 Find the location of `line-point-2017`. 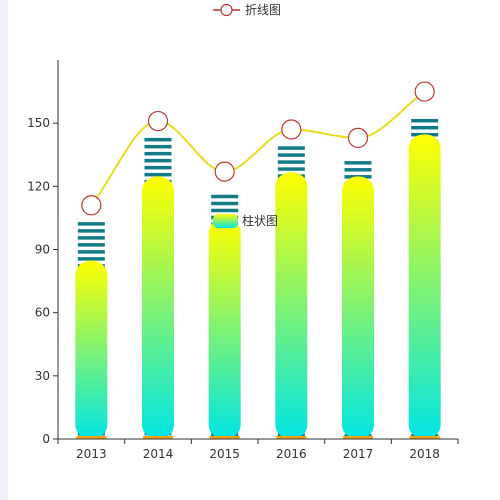

line-point-2017 is located at coordinates (358, 138).